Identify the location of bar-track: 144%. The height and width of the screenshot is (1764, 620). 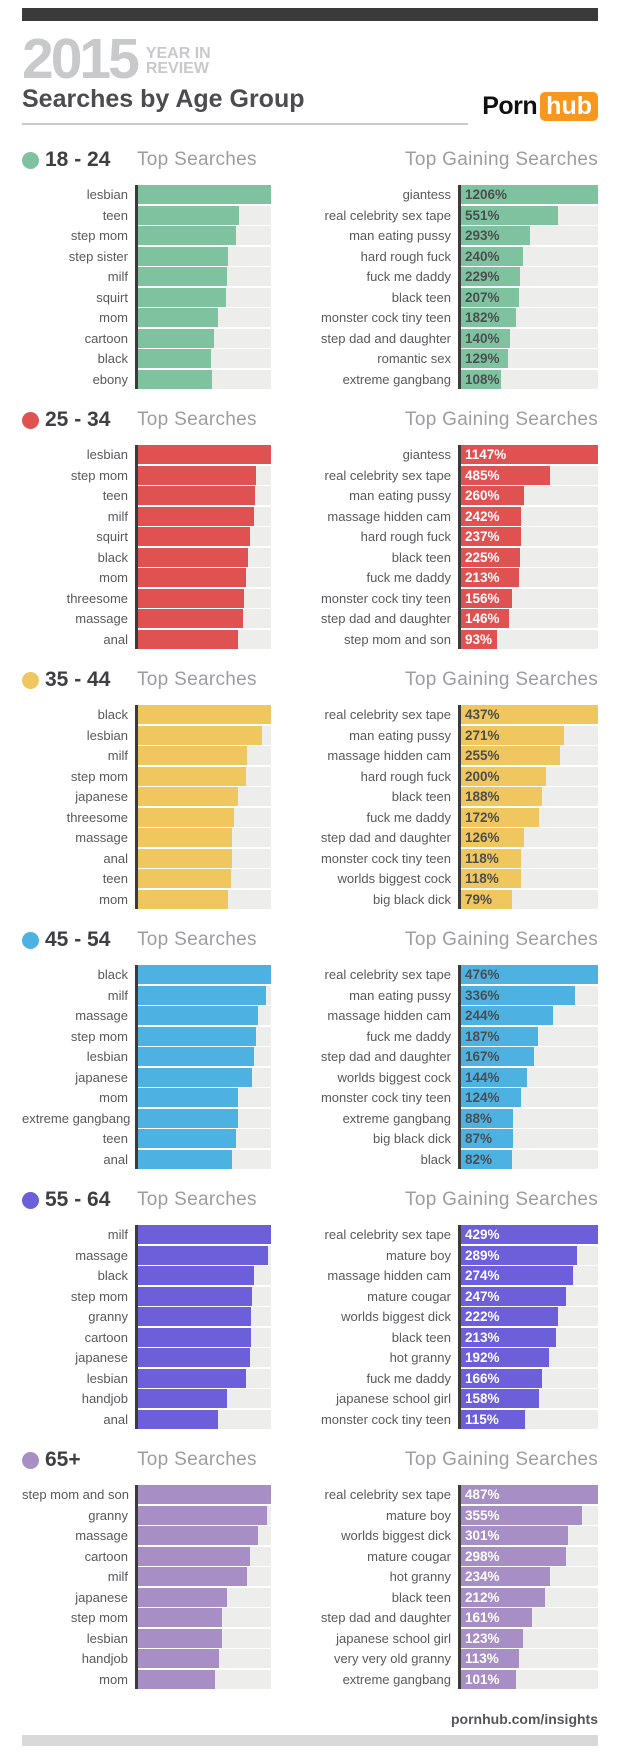
(529, 1077).